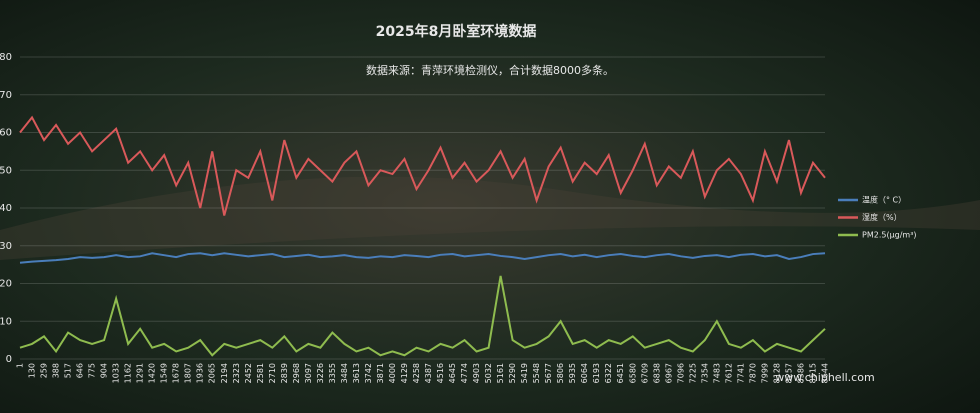 The height and width of the screenshot is (413, 980). What do you see at coordinates (32, 370) in the screenshot?
I see `x-tick-label: 130` at bounding box center [32, 370].